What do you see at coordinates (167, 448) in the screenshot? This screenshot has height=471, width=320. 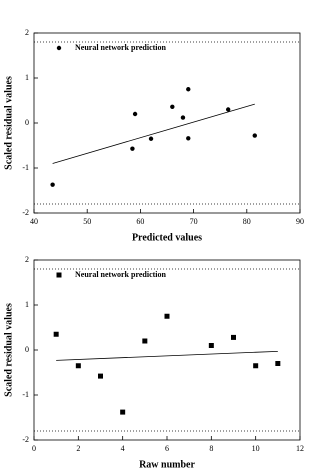 I see `x-tick-label: 6` at bounding box center [167, 448].